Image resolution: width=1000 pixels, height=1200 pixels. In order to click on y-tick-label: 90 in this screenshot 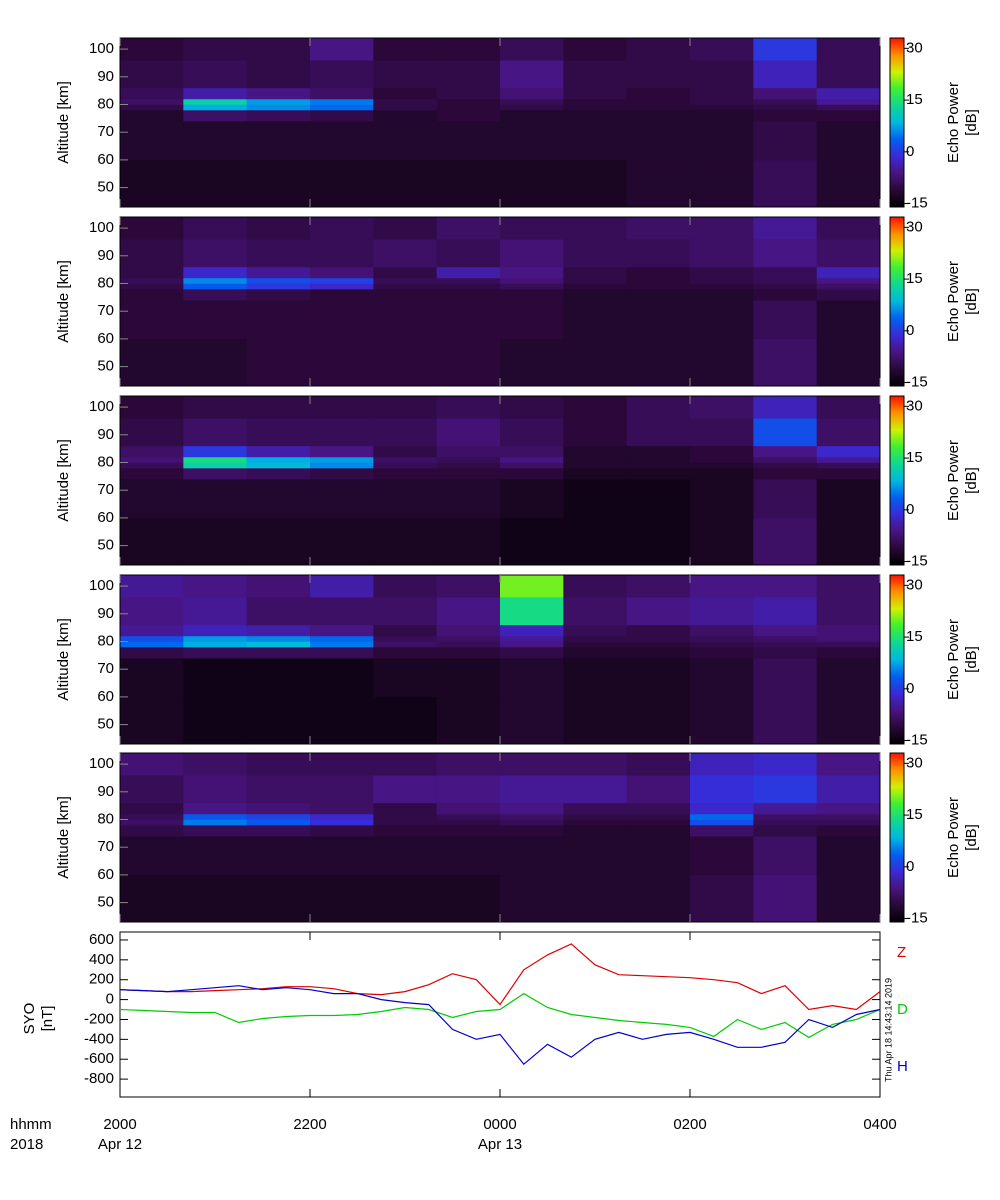, I will do `click(105, 255)`.